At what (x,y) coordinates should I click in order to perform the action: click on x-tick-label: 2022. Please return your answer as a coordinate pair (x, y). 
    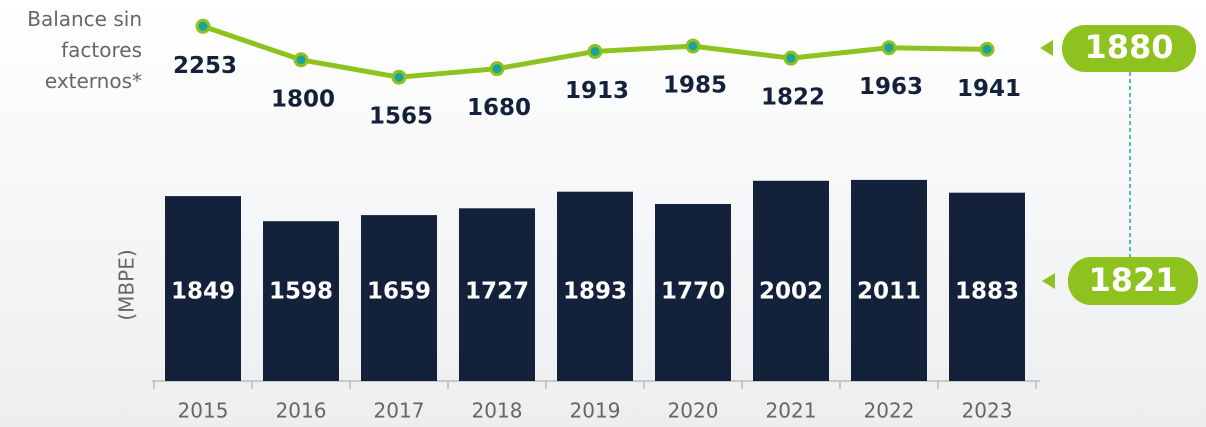
    Looking at the image, I should click on (889, 411).